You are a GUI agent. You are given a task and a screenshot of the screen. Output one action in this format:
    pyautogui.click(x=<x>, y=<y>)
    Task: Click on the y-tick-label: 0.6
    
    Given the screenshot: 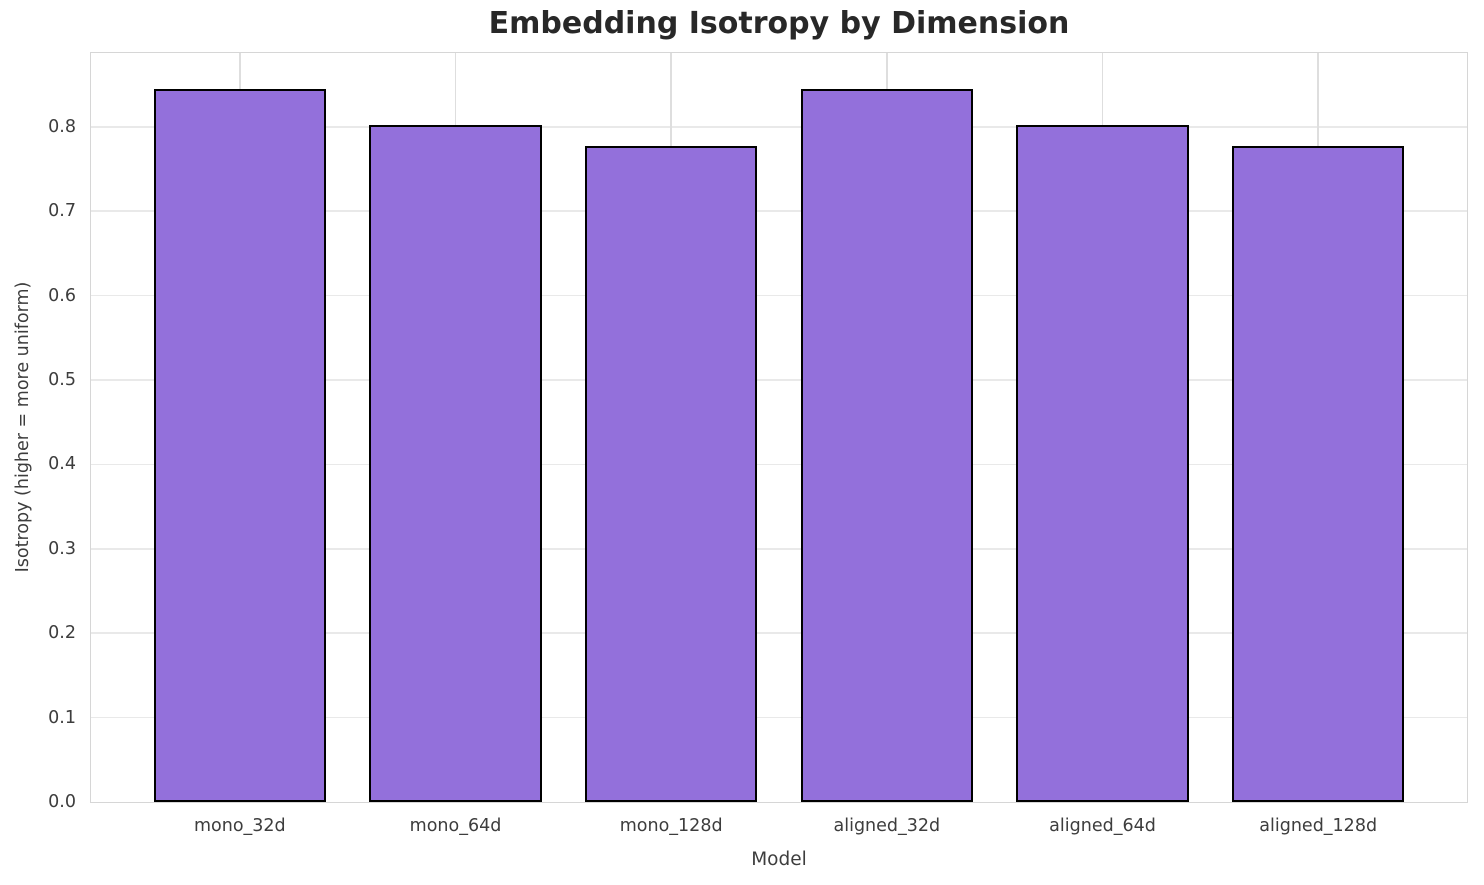 What is the action you would take?
    pyautogui.click(x=62, y=295)
    